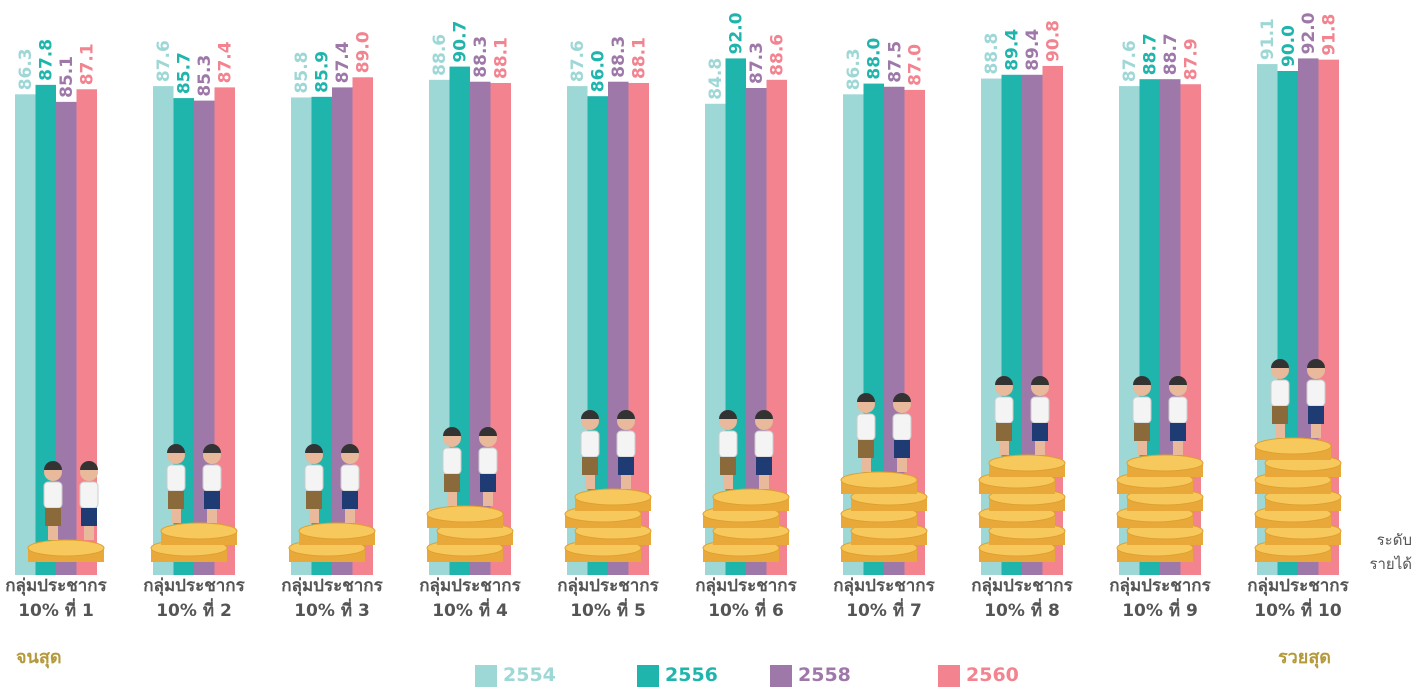 The width and height of the screenshot is (1424, 692). I want to click on value-label: 85.8, so click(302, 73).